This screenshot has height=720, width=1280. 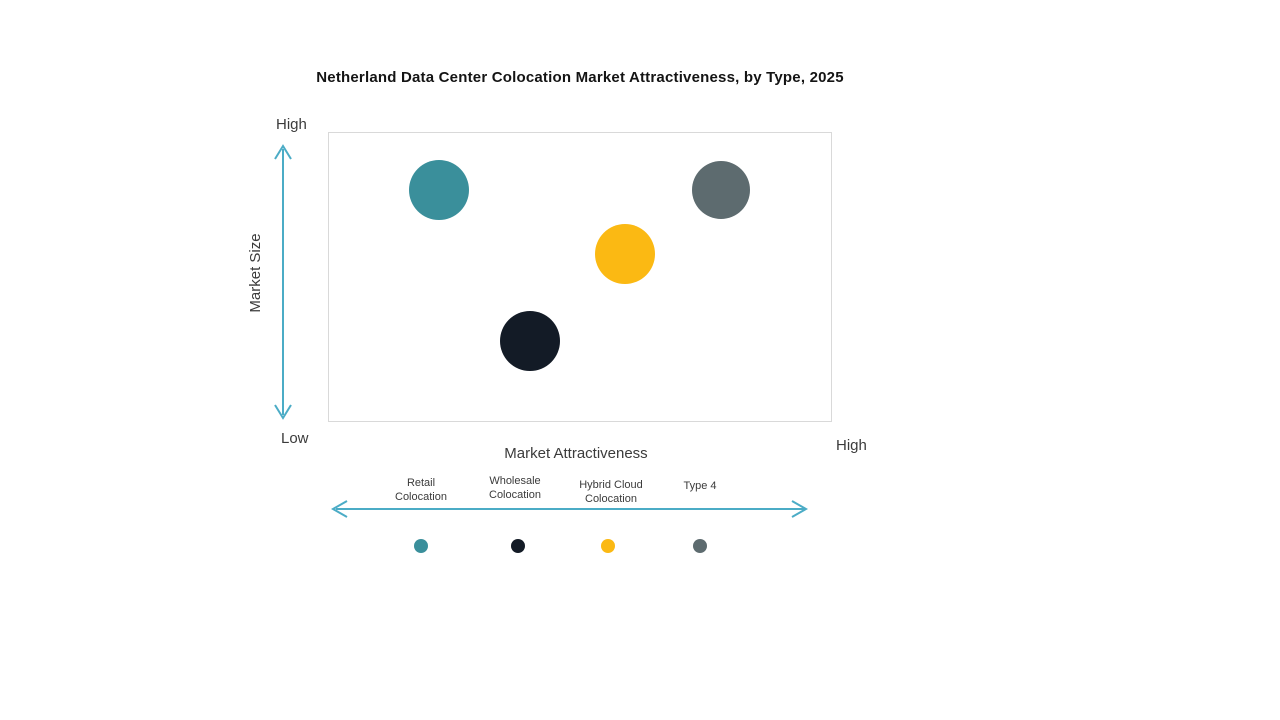 I want to click on bubble-hybrid-cloud-colocation, so click(x=625, y=253).